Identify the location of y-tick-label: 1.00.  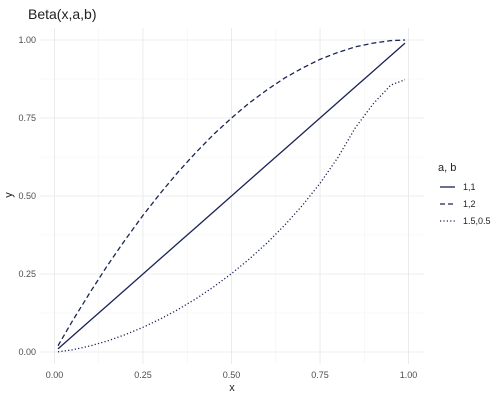
(27, 40).